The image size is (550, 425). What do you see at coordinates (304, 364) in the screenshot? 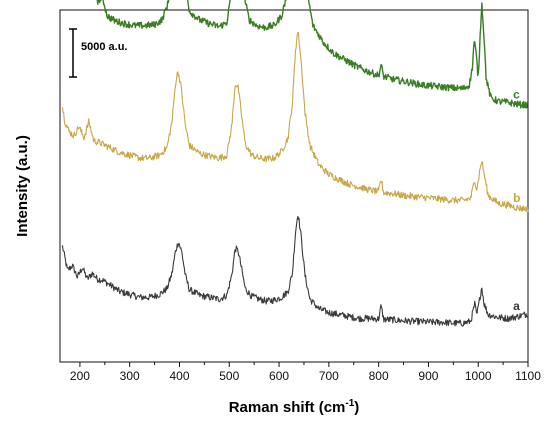
I see `x-tick-layer` at bounding box center [304, 364].